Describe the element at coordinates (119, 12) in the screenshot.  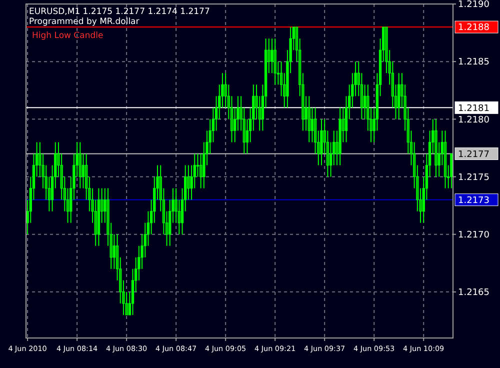
I see `chart-title: EURUSD,M1 1.2175 1.2177 1.2174 1.2177` at that location.